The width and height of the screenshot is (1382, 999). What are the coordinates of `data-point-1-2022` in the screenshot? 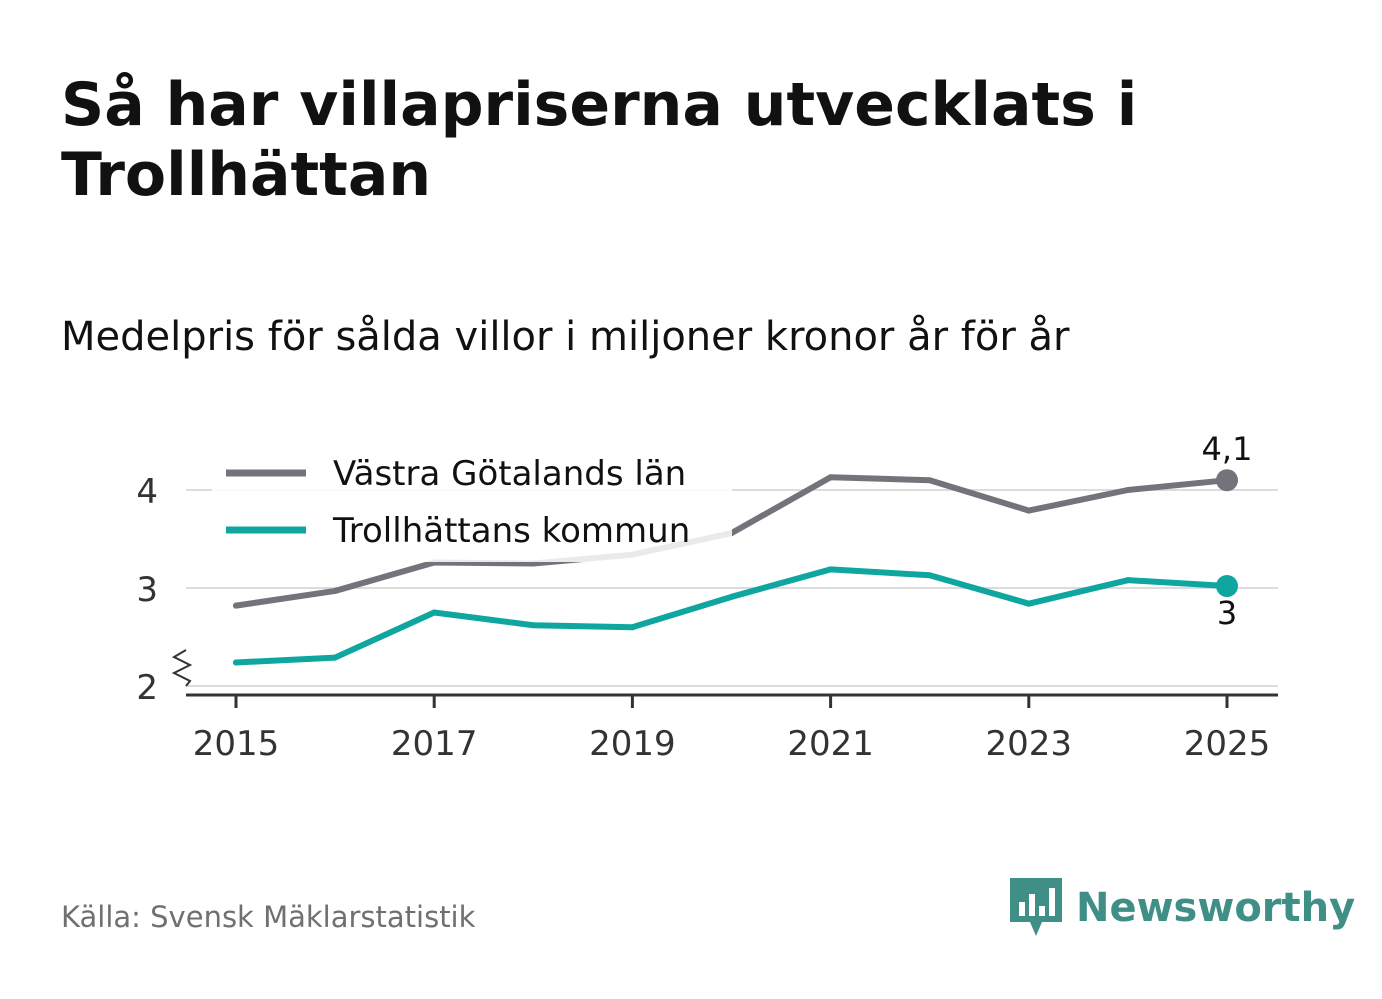 It's located at (929, 575).